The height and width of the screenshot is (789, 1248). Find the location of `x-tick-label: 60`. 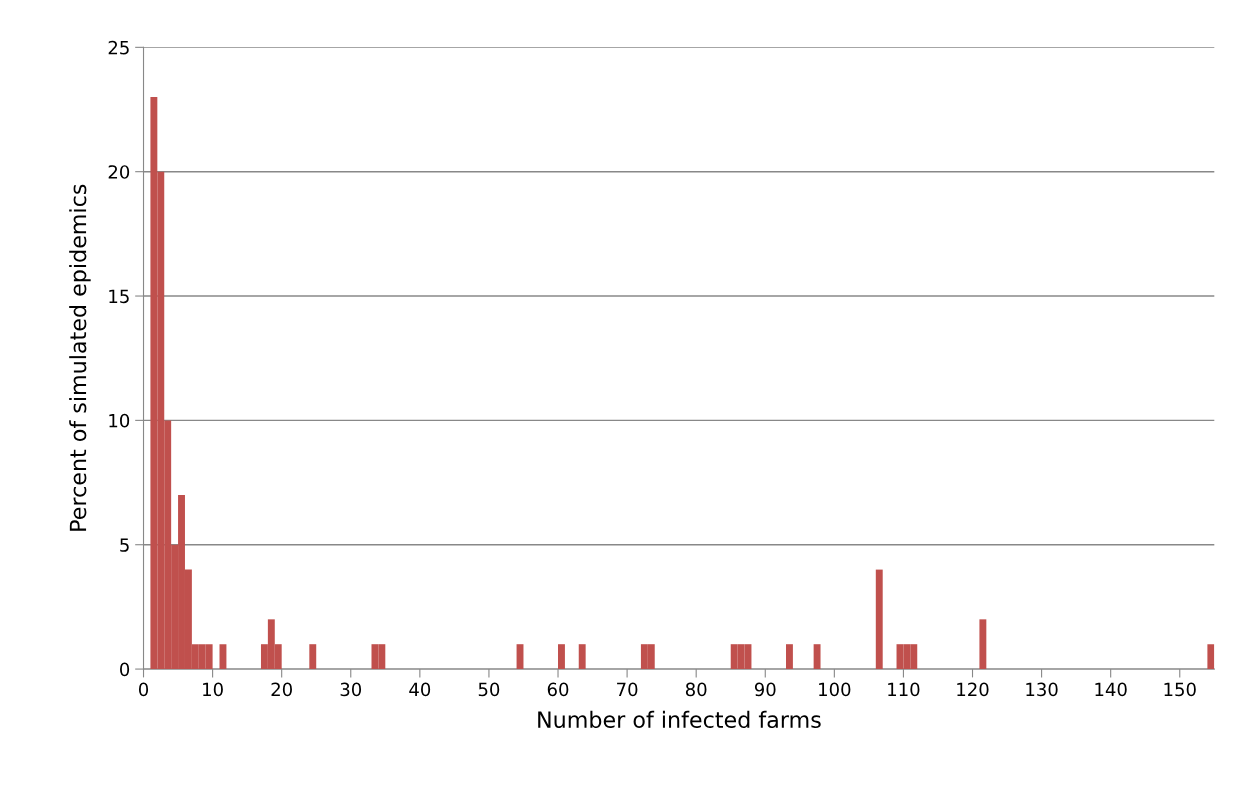

x-tick-label: 60 is located at coordinates (558, 689).